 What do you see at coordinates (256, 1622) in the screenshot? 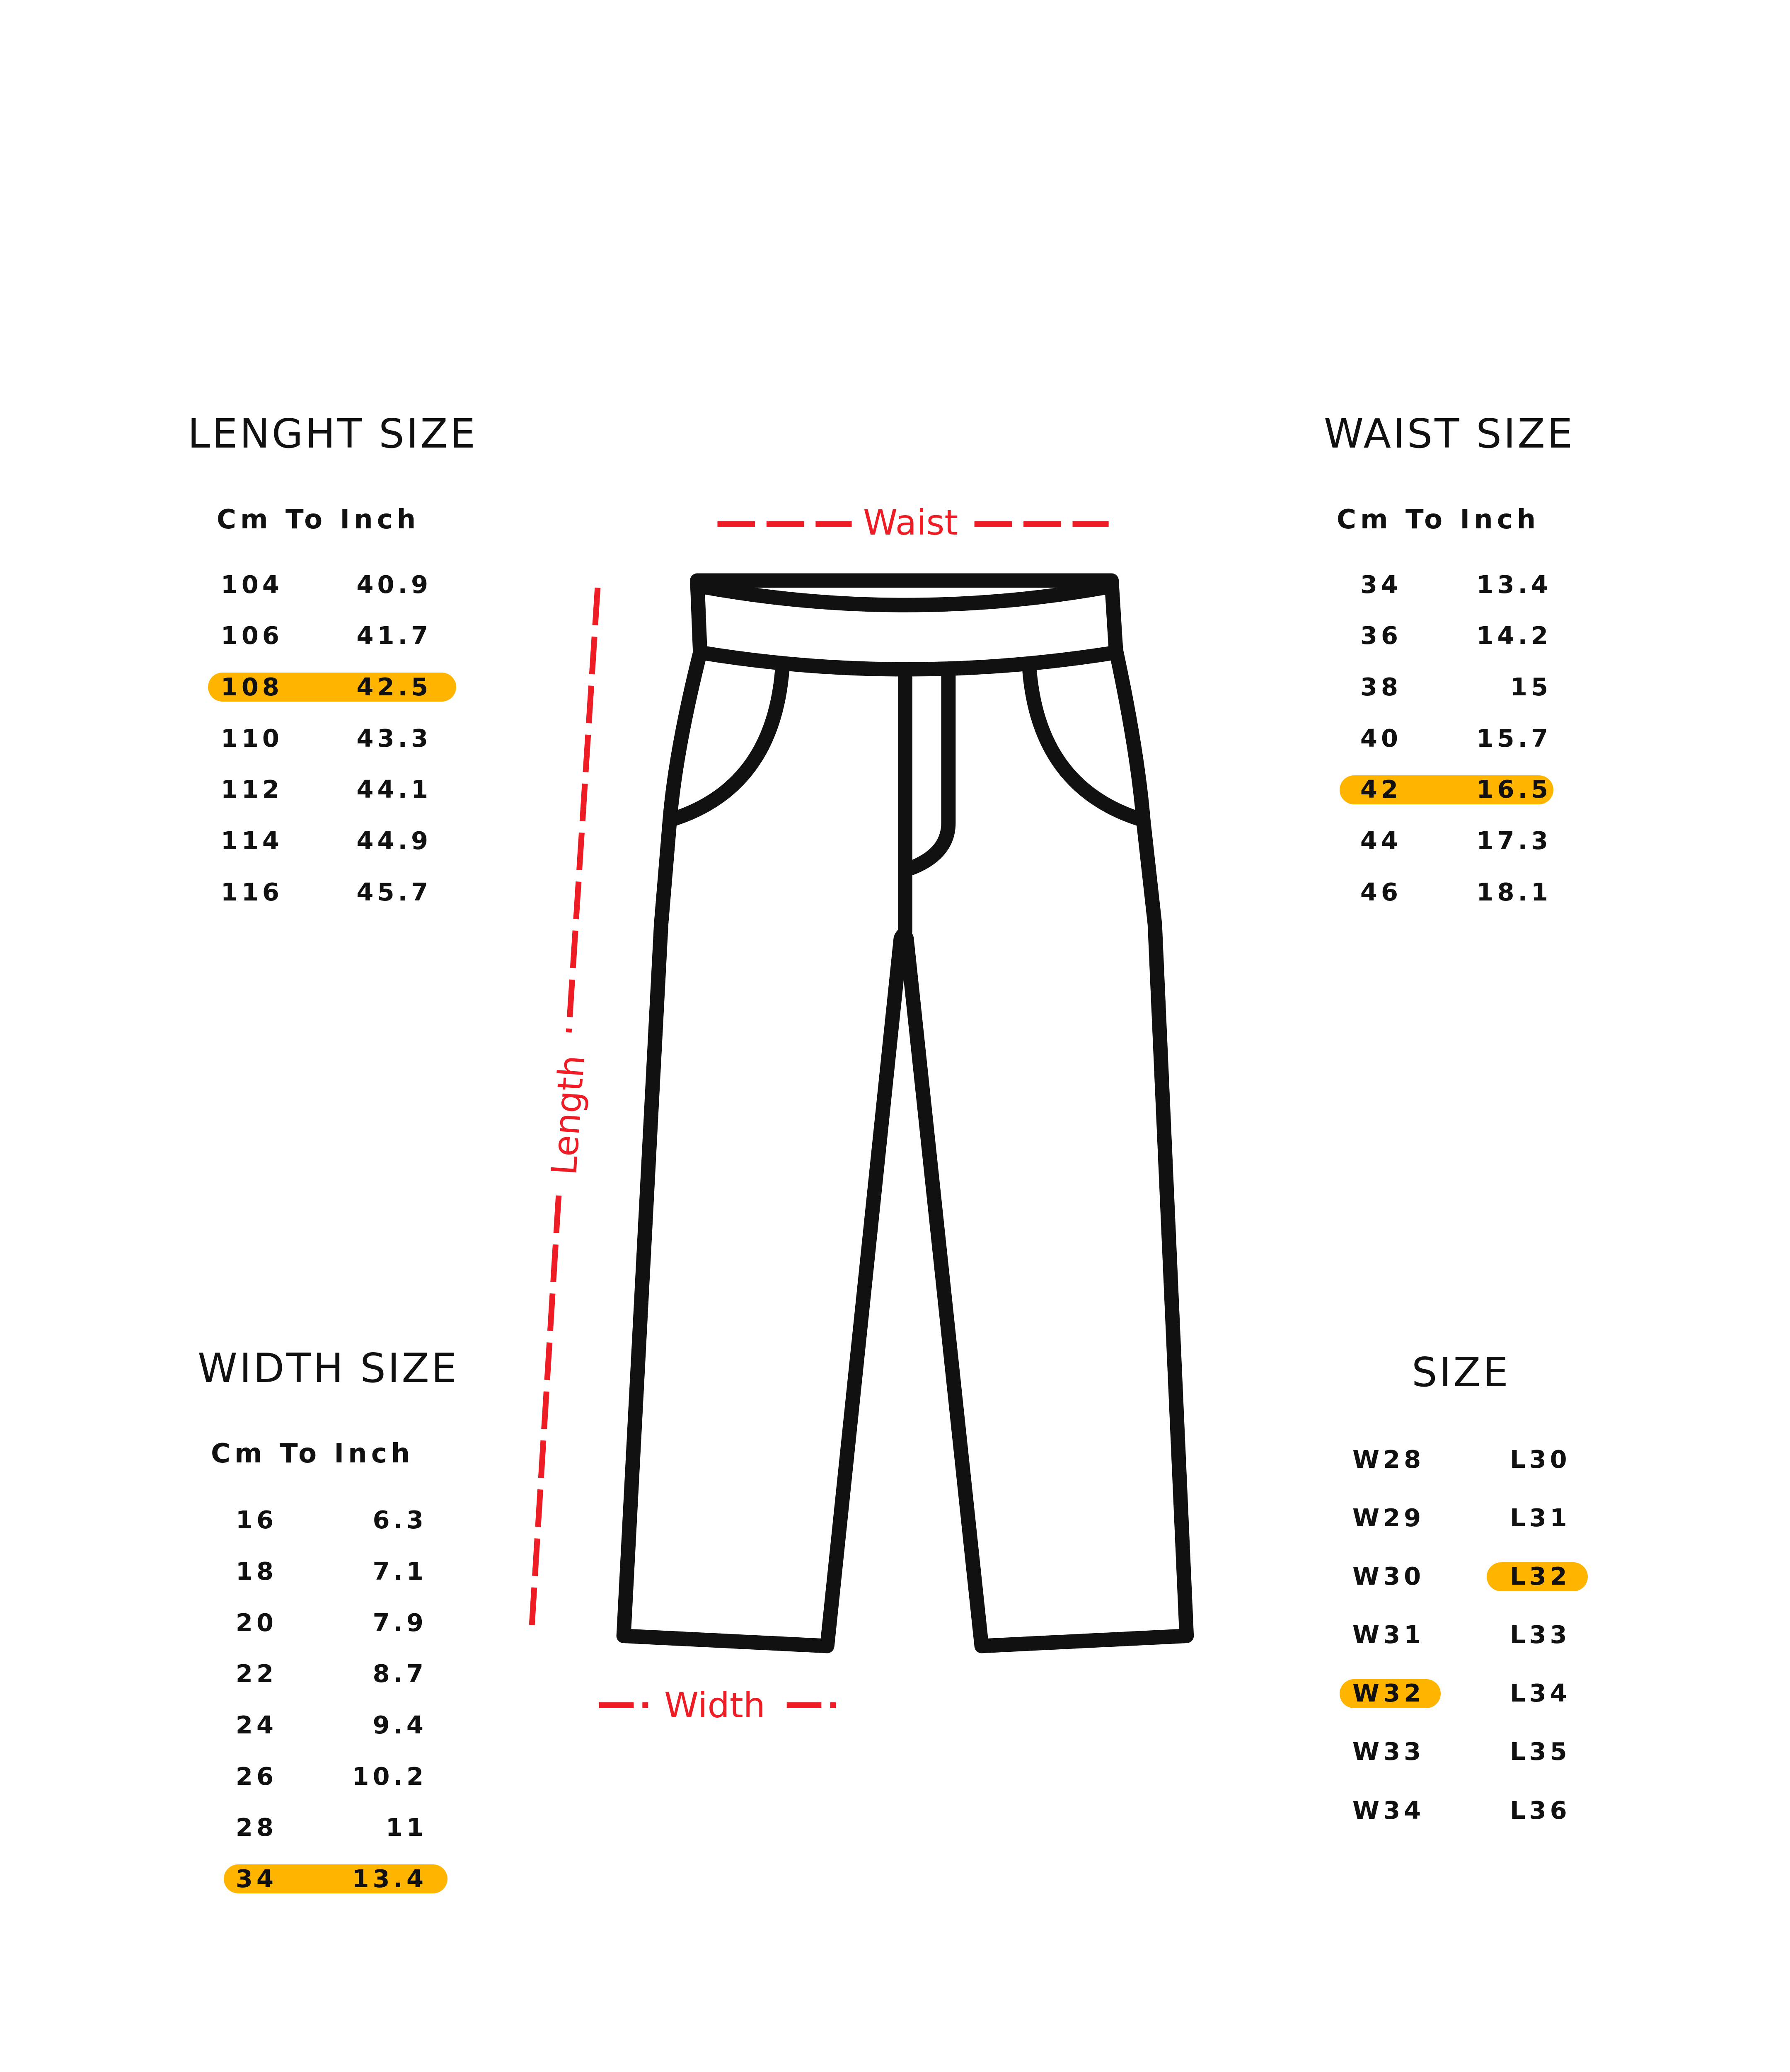
I see `cm-value: 20` at bounding box center [256, 1622].